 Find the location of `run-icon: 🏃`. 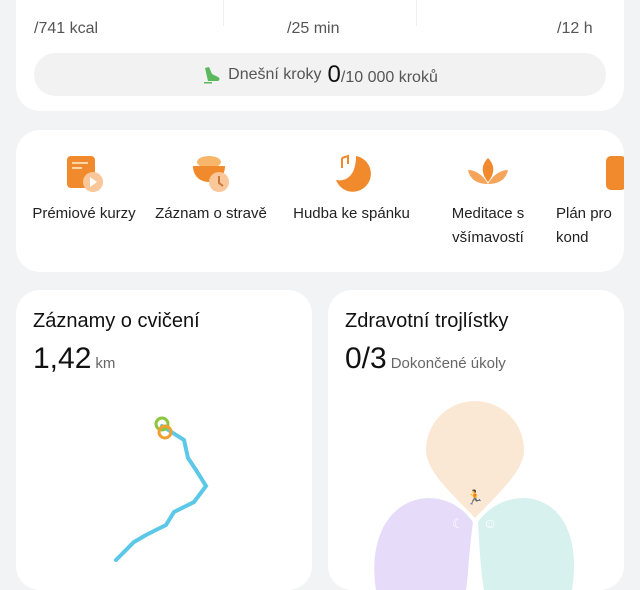

run-icon: 🏃 is located at coordinates (474, 497).